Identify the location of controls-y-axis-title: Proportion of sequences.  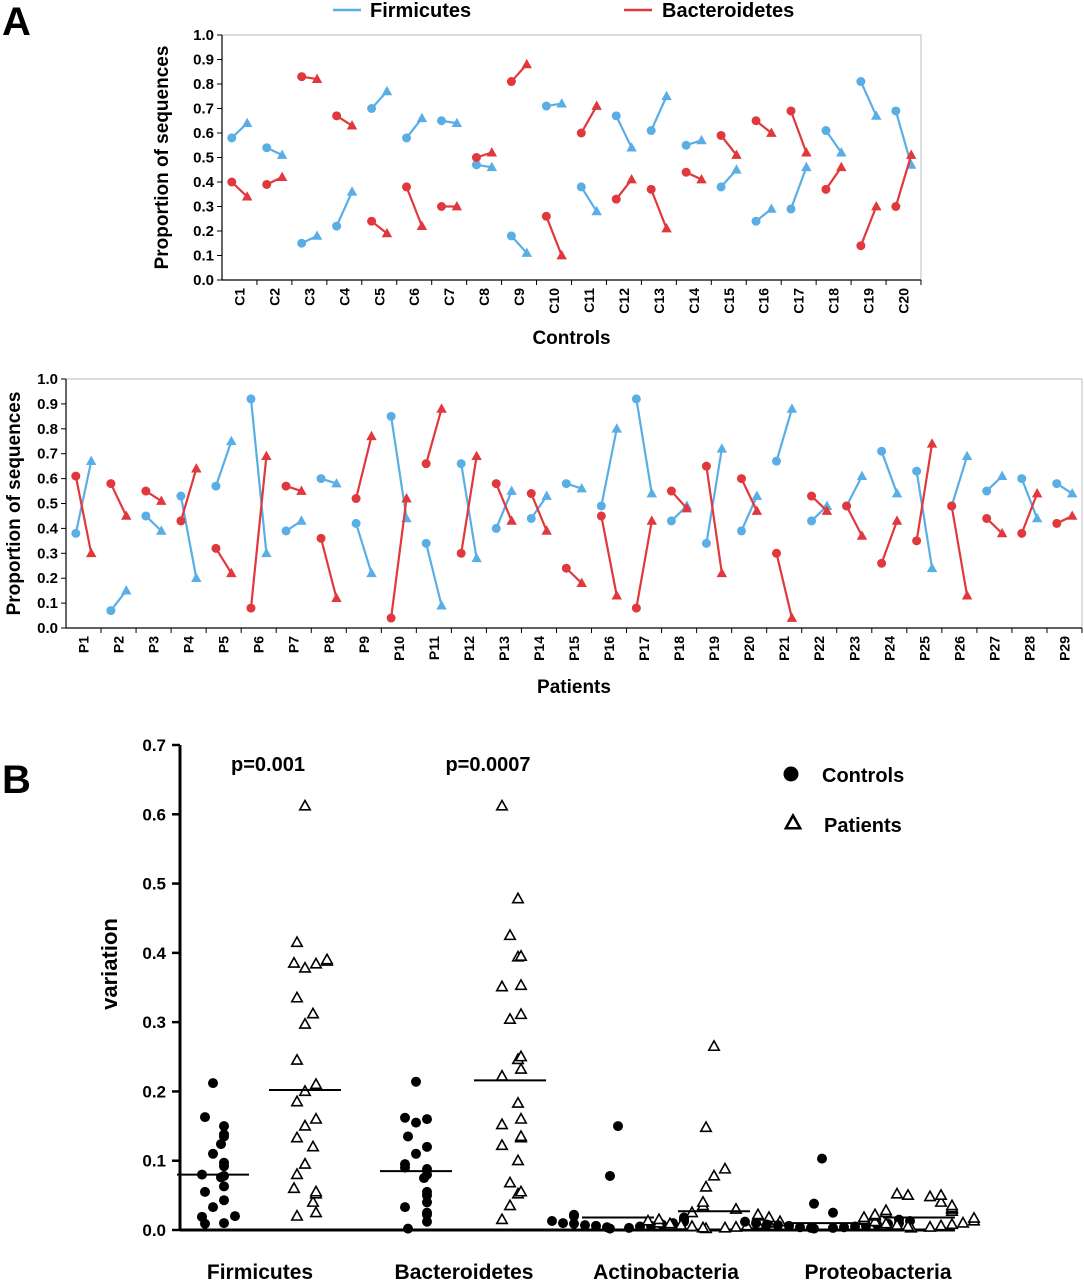
(162, 158).